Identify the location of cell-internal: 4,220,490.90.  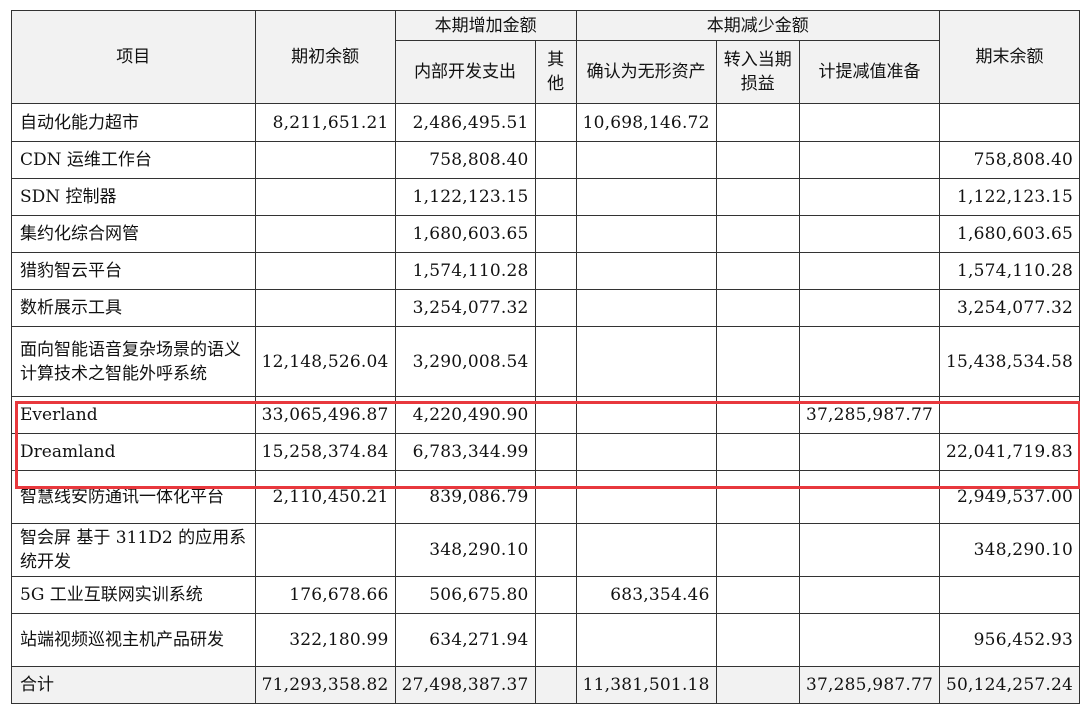
(465, 415).